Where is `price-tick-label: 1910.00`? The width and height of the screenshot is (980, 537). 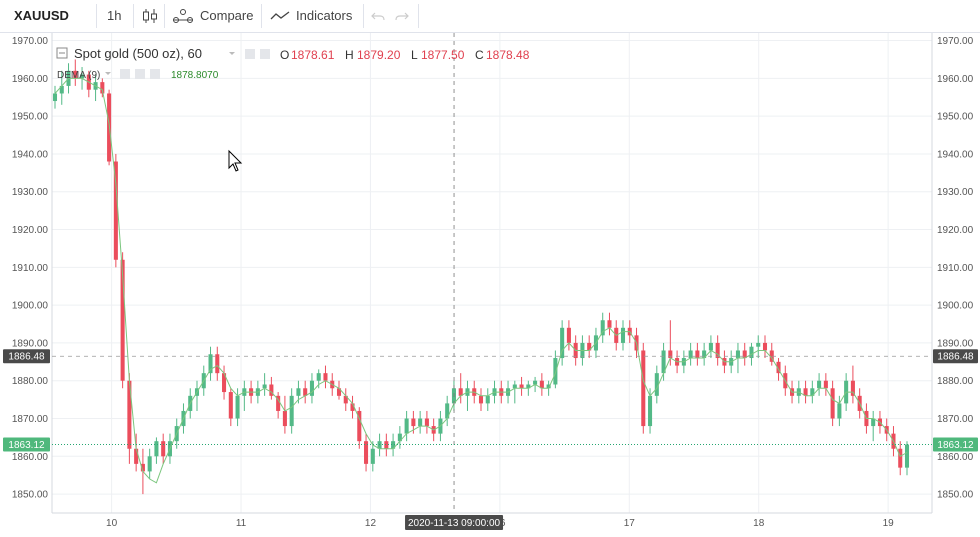 price-tick-label: 1910.00 is located at coordinates (955, 268).